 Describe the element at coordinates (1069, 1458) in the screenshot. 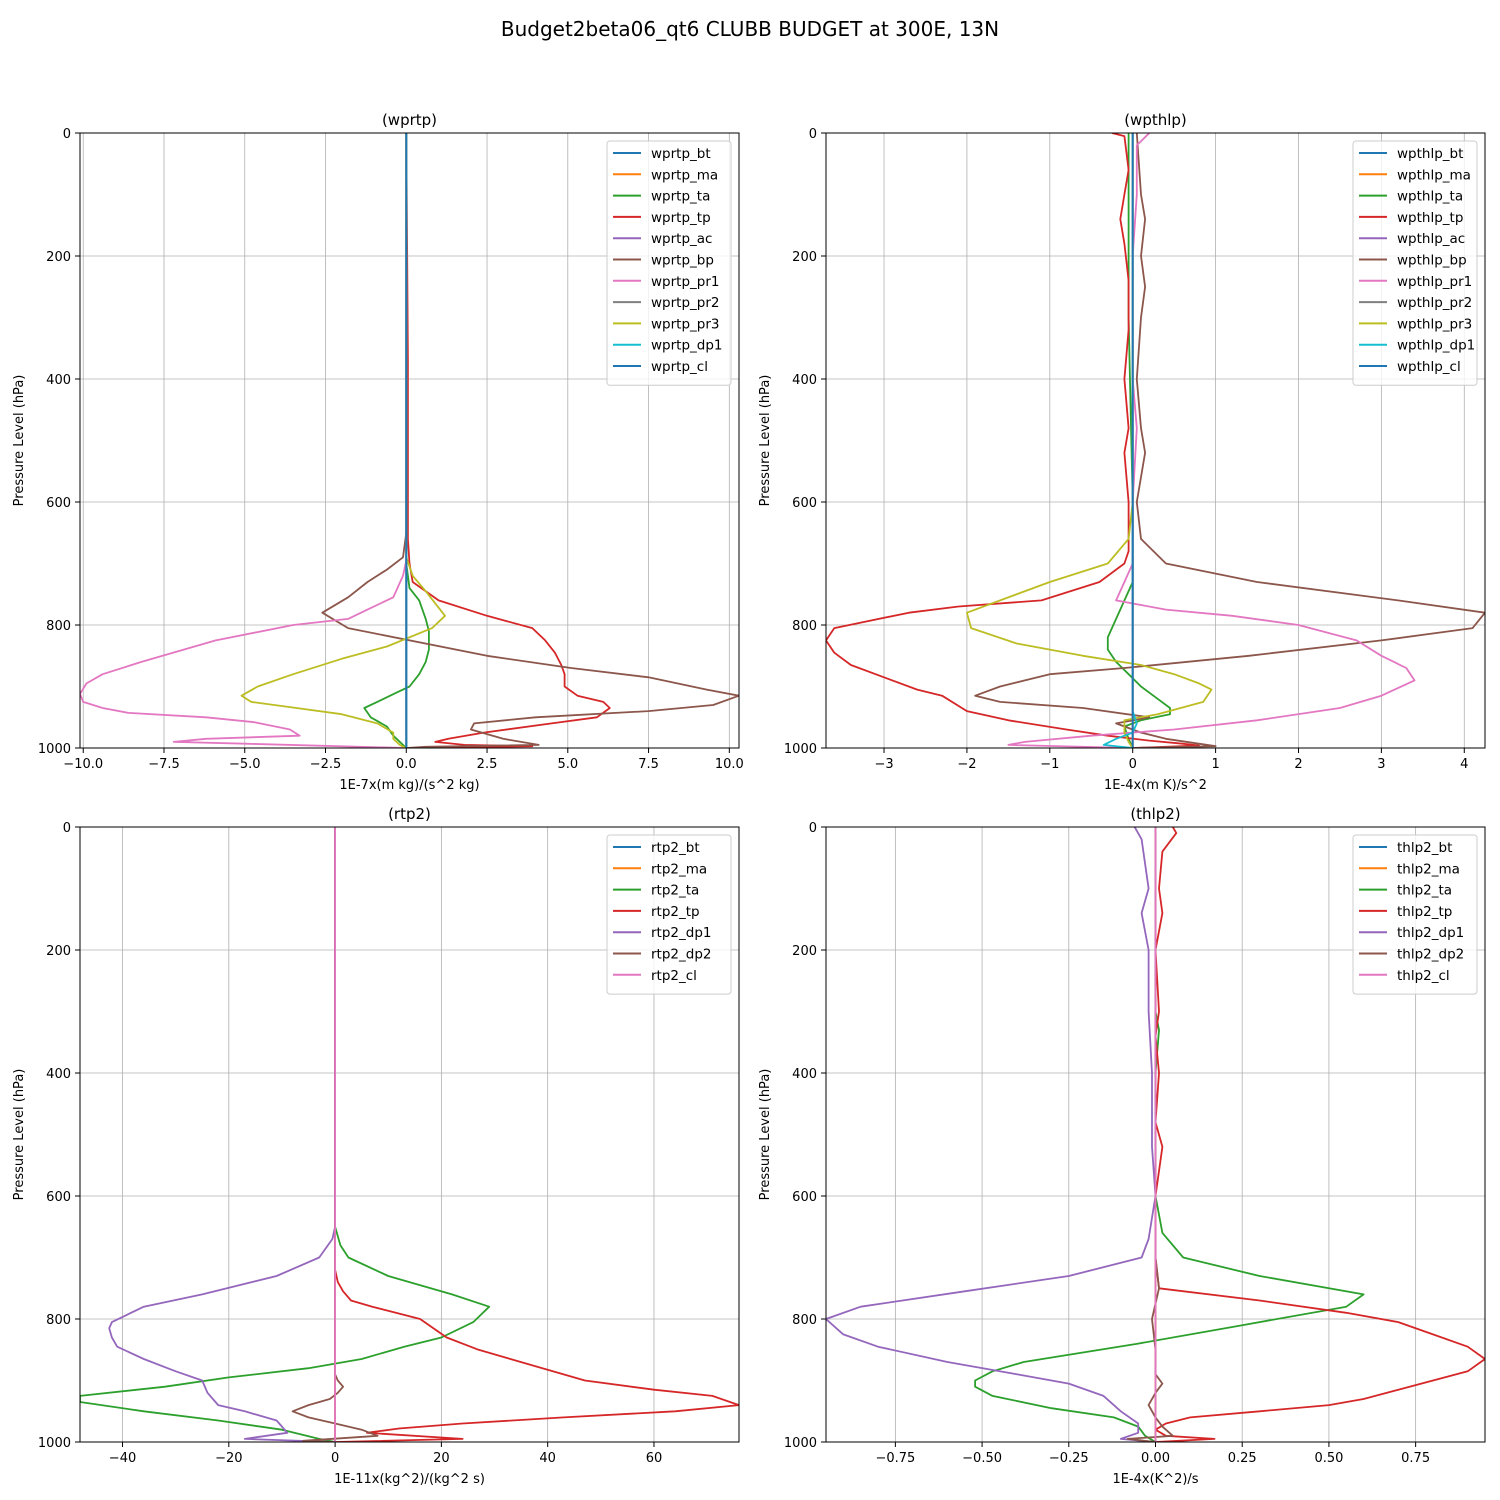

I see `x-tick-label: −0.25` at that location.